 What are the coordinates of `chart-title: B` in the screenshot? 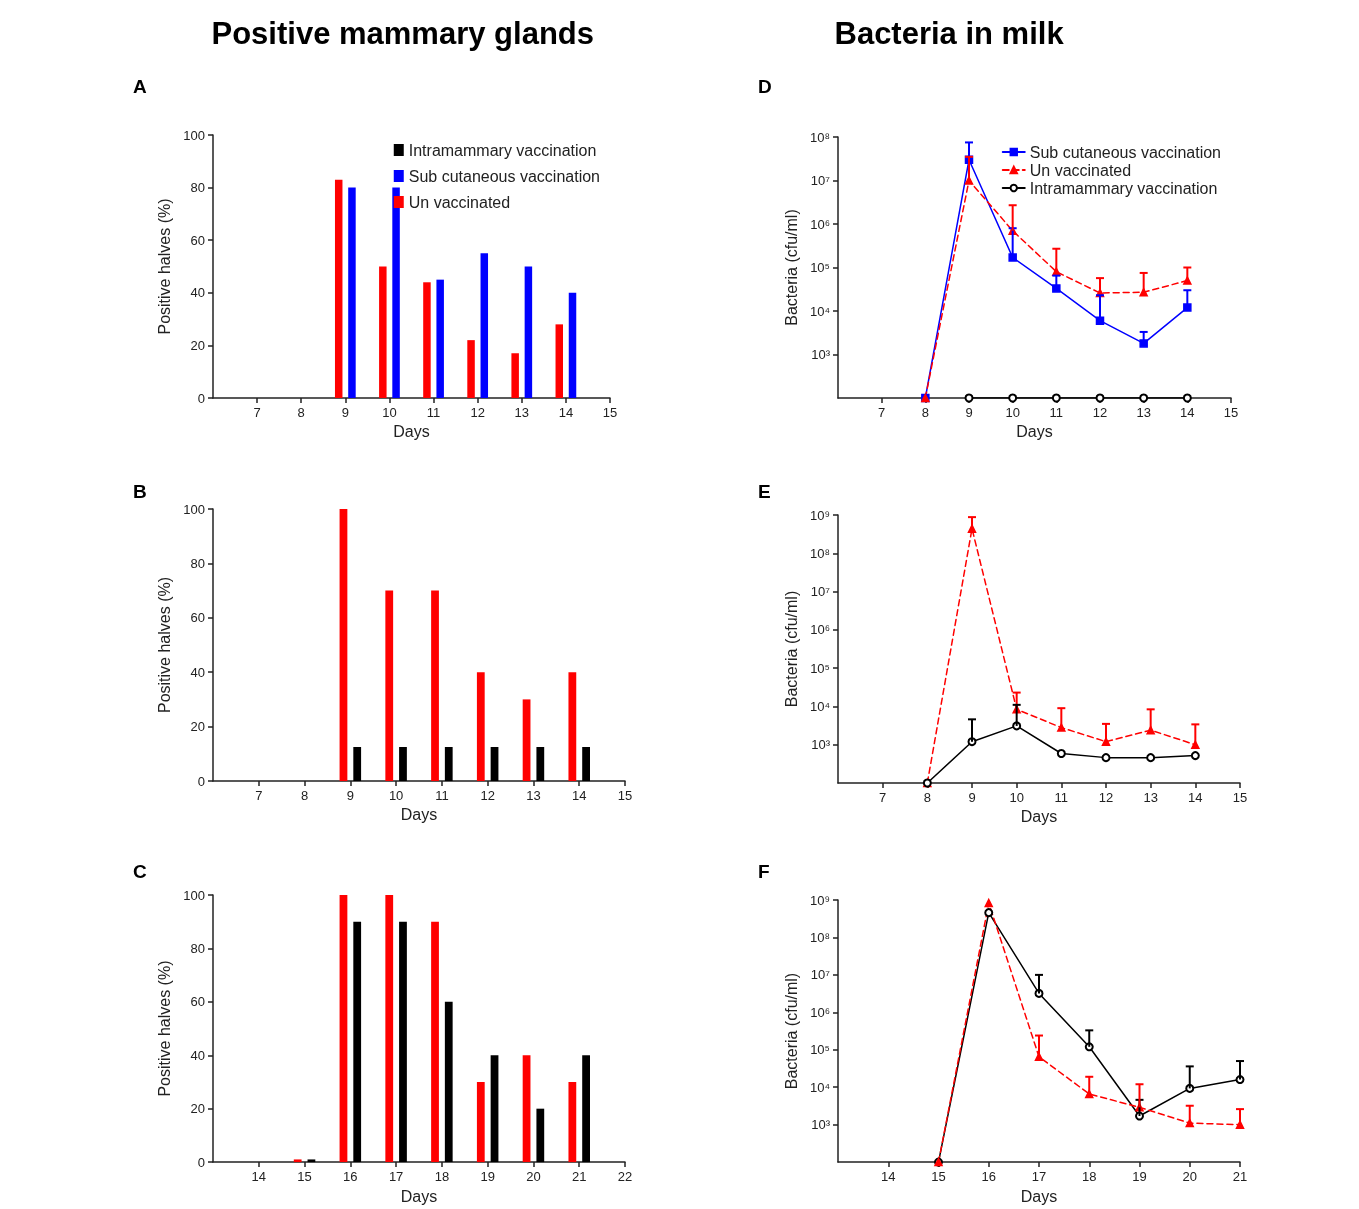 It's located at (140, 491).